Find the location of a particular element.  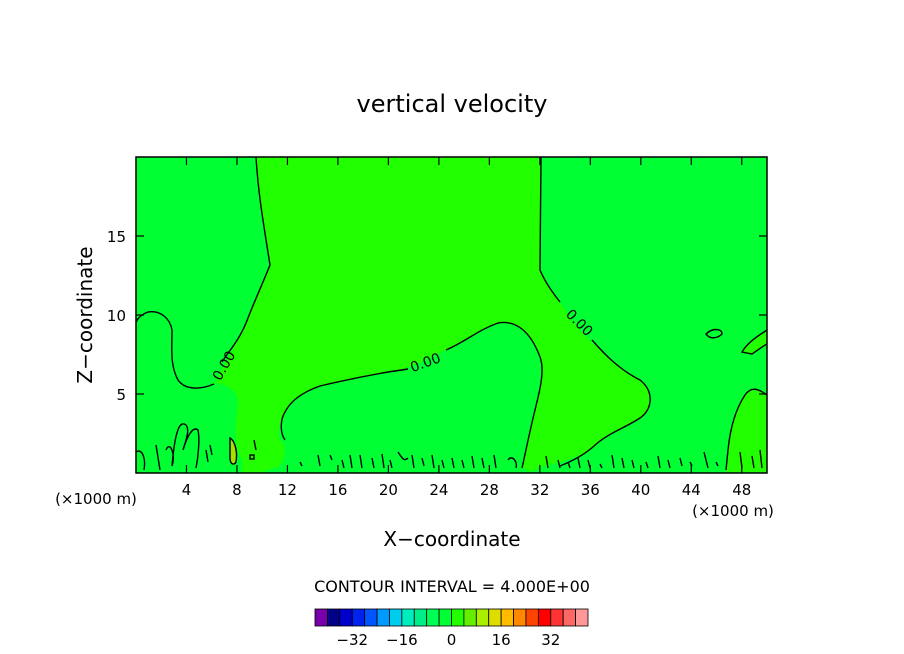

contour-right-edge is located at coordinates (746, 429).